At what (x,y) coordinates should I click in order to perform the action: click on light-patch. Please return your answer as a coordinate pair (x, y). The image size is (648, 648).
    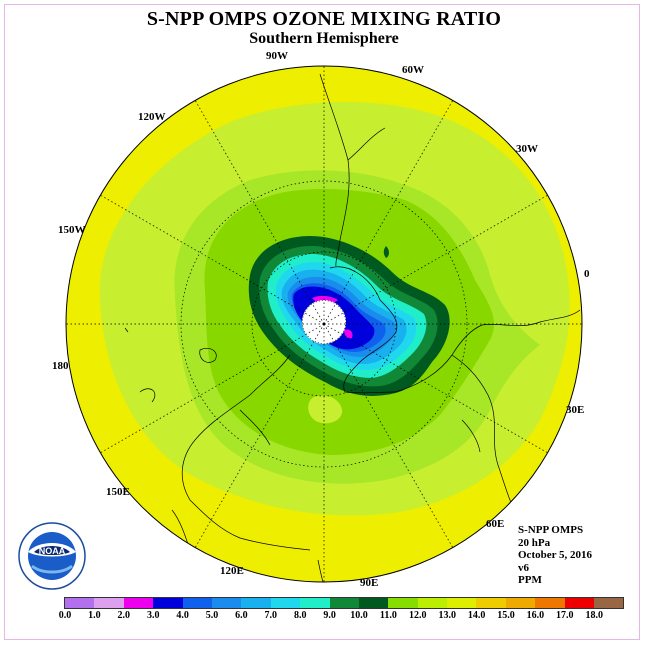
    Looking at the image, I should click on (325, 409).